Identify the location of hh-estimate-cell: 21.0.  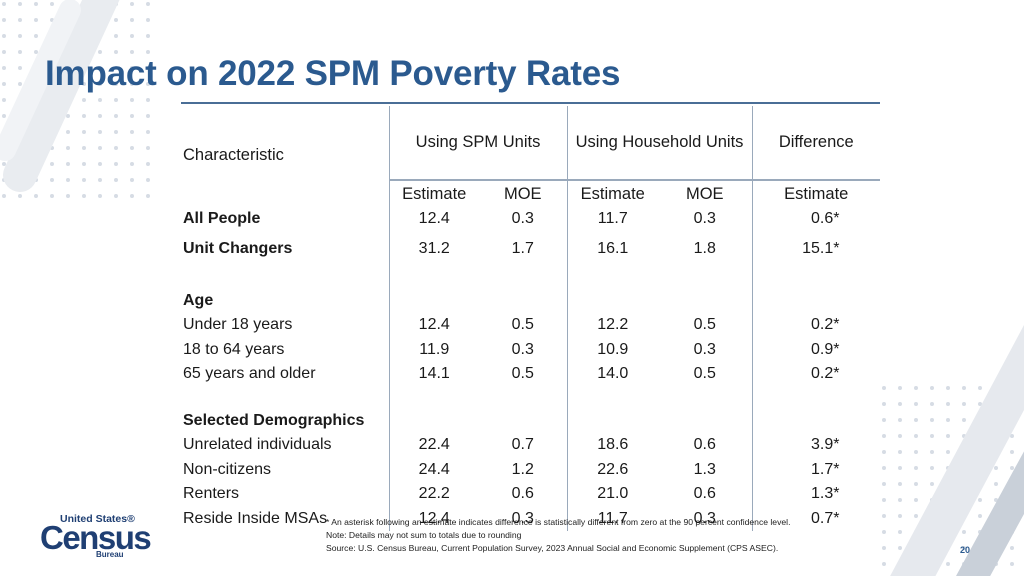
(613, 493).